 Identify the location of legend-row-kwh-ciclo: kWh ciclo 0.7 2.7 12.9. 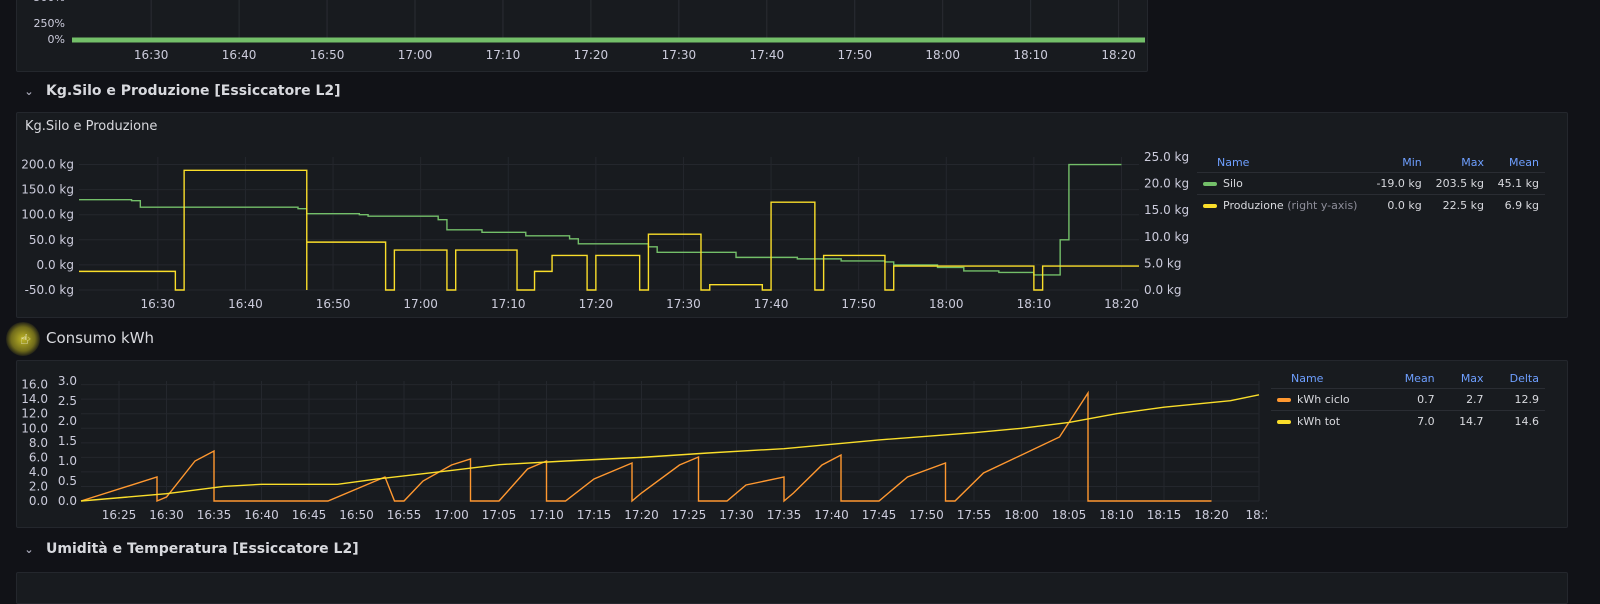
(1408, 399).